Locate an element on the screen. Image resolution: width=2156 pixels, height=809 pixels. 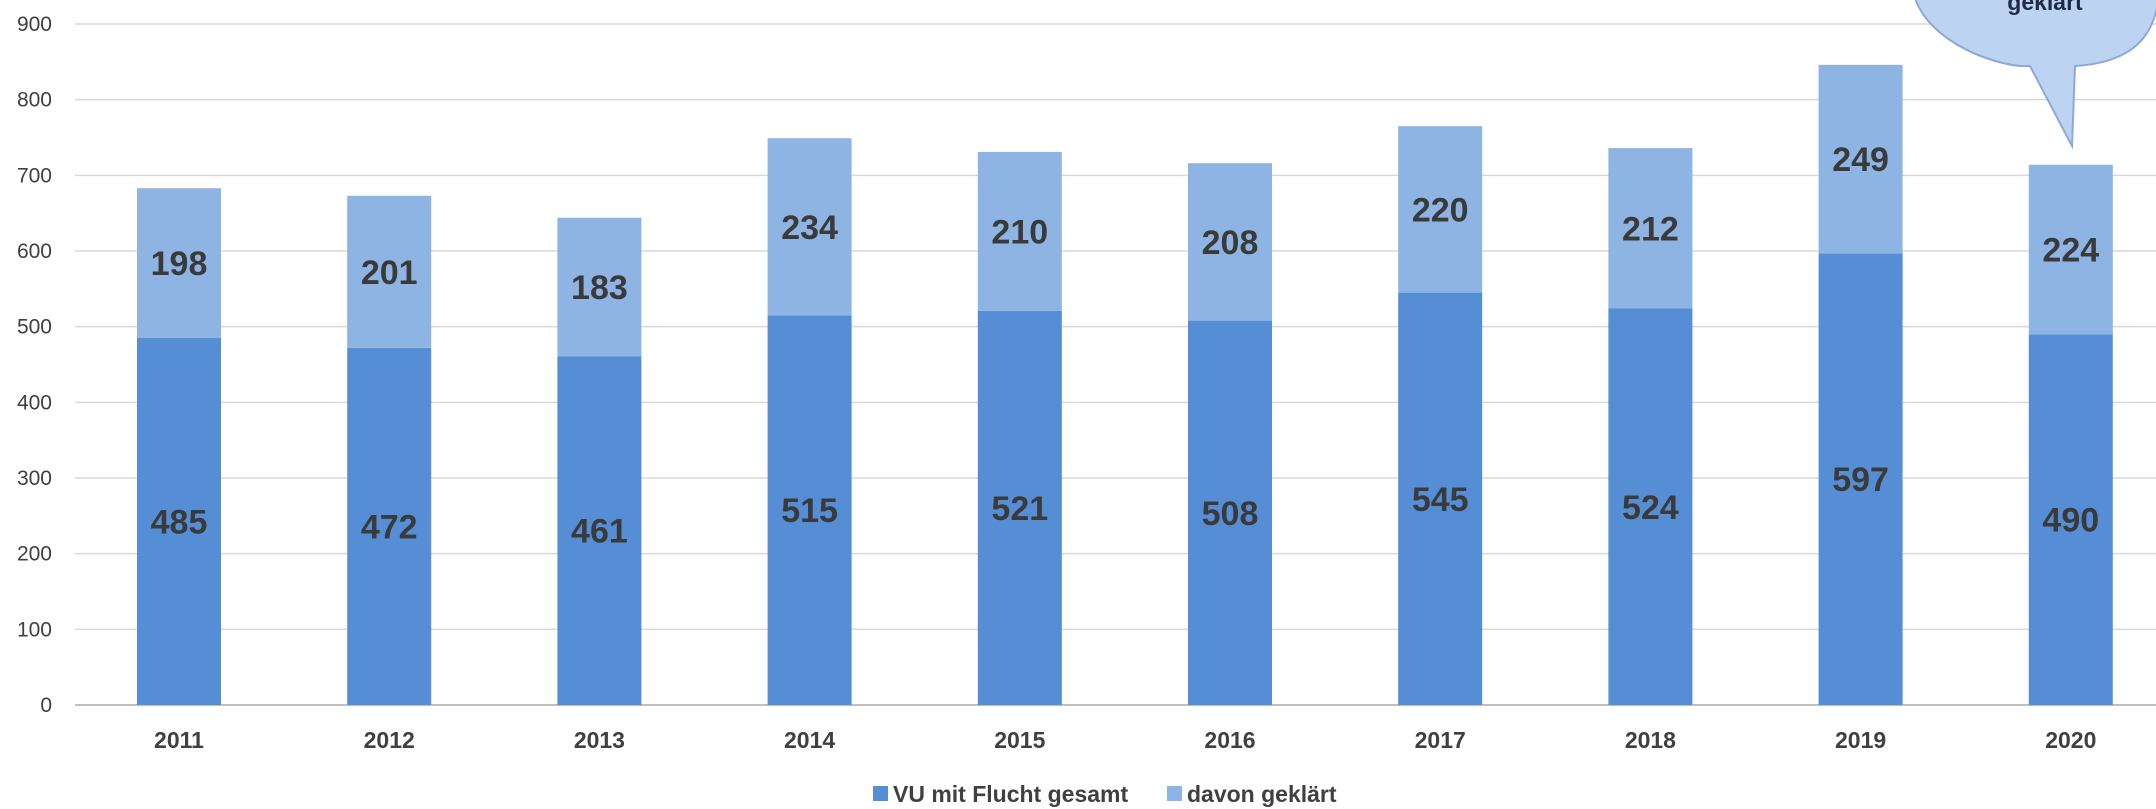
y-tick-label: 700 is located at coordinates (34, 175).